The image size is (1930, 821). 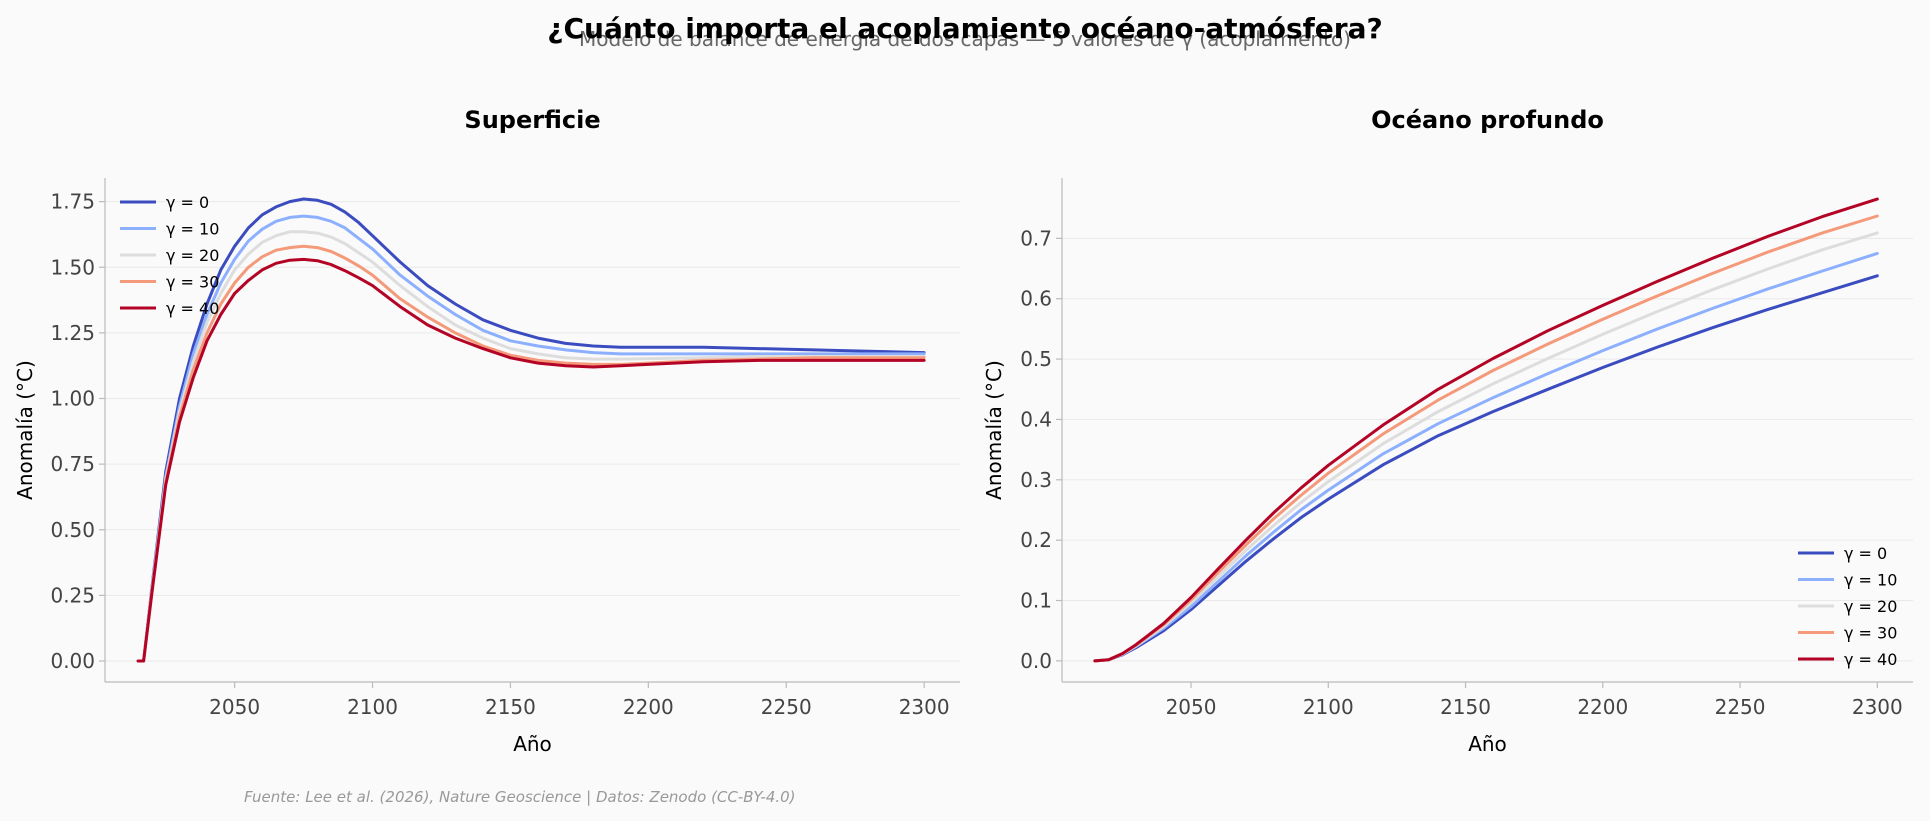 I want to click on surface-ytick-label: 0.50, so click(x=72, y=530).